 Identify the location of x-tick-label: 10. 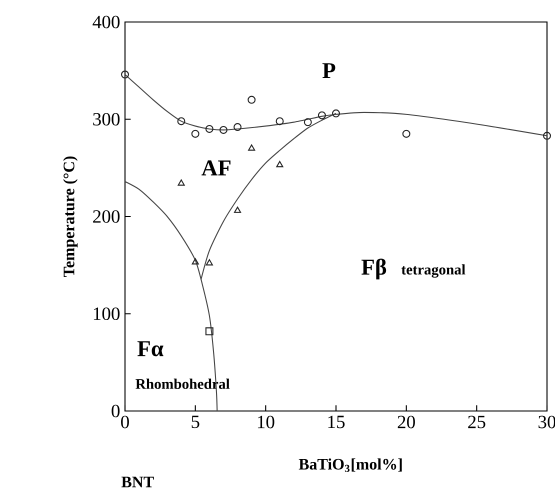
(266, 422).